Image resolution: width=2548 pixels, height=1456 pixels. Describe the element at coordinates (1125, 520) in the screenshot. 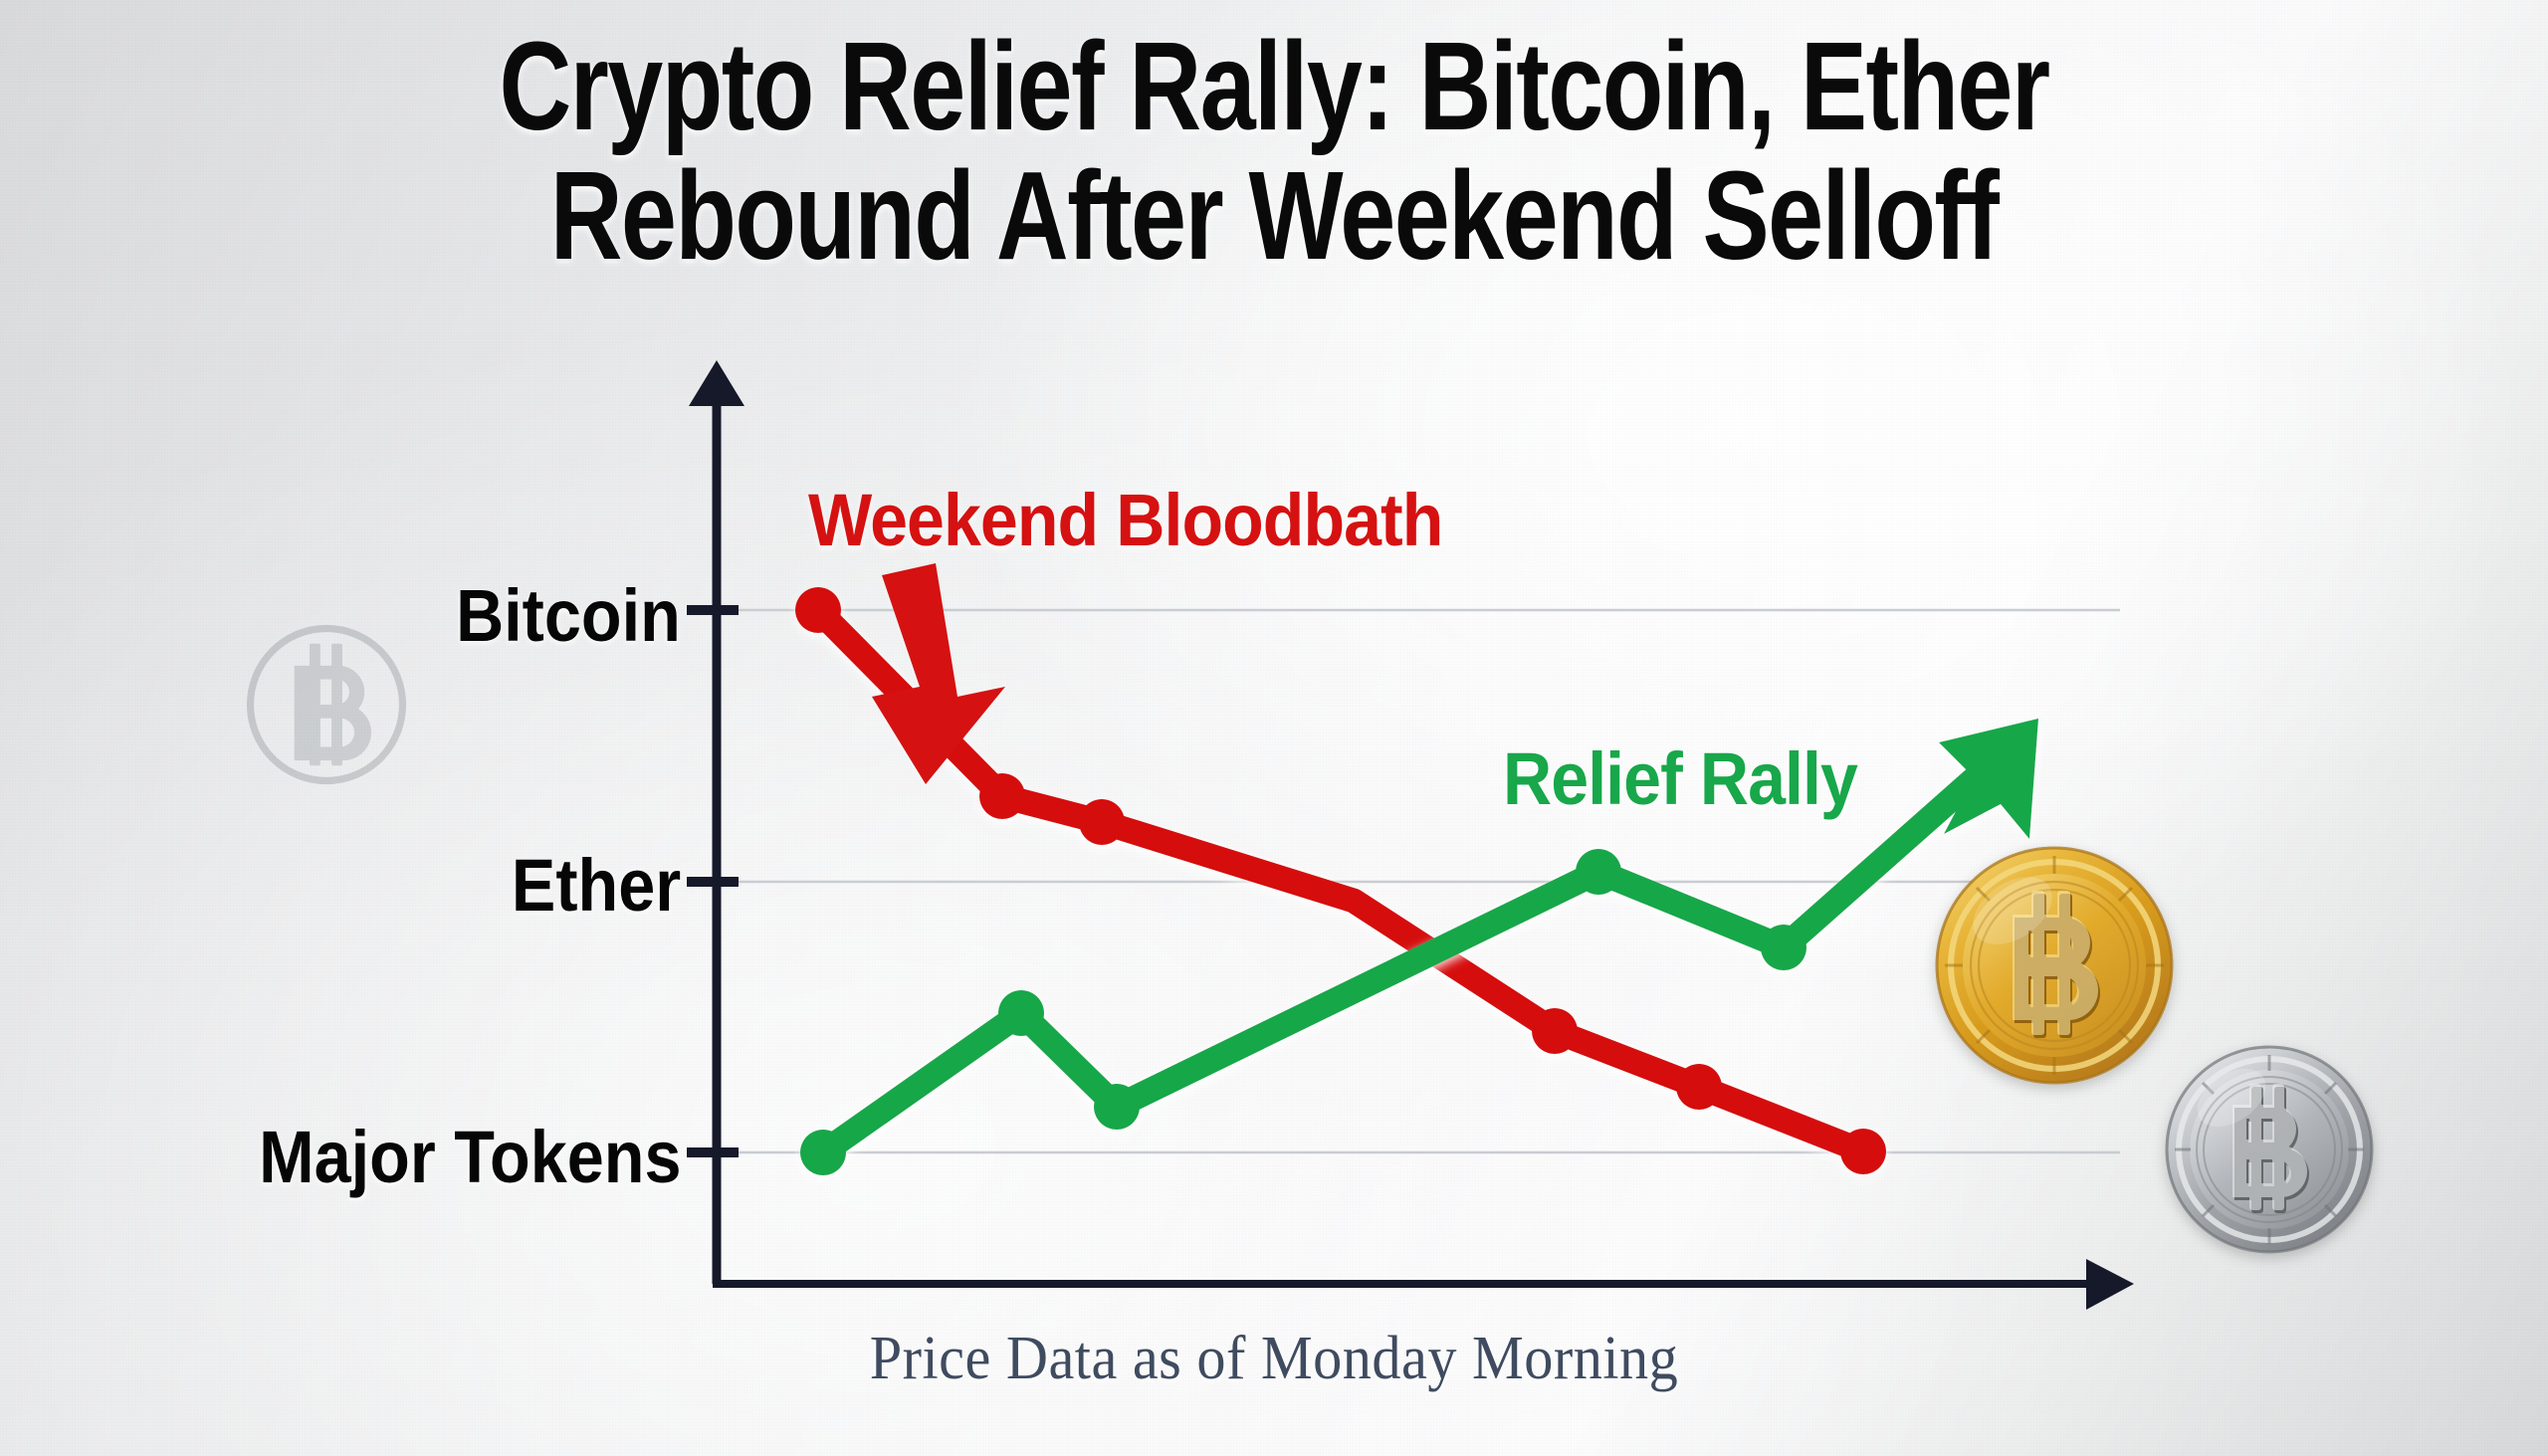

I see `annotation-weekend-bloodbath: Weekend Bloodbath` at that location.